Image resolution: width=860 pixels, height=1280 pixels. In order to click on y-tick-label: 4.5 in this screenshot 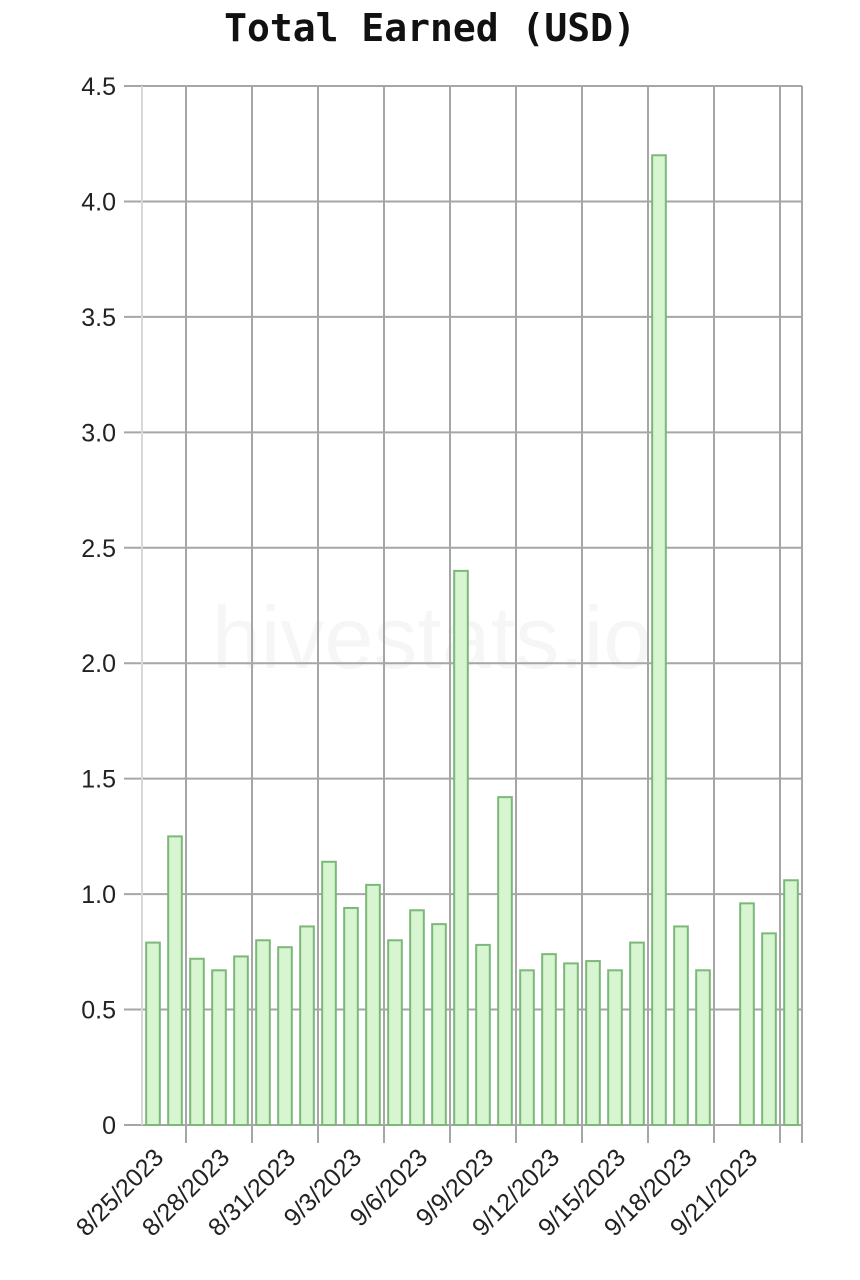, I will do `click(98, 87)`.